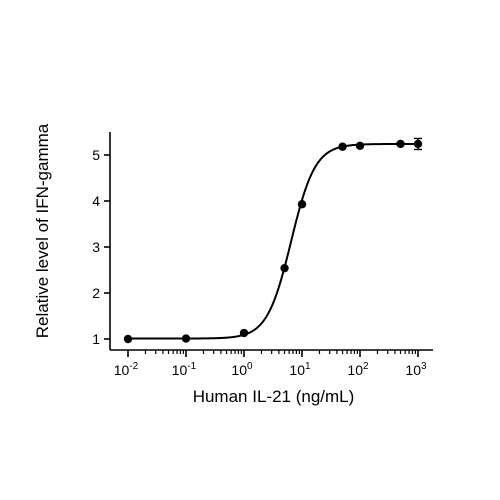 This screenshot has width=500, height=500. I want to click on x-tick-label: 10⁻², so click(126, 369).